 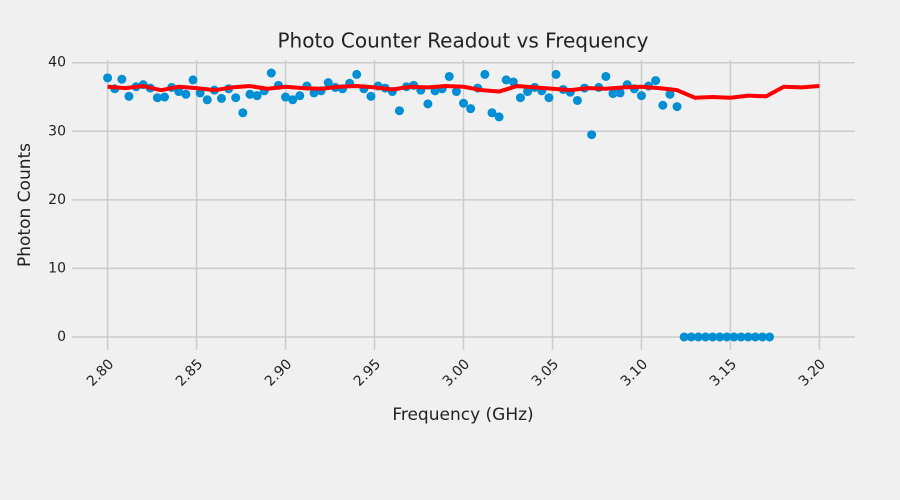 I want to click on line, so click(x=463, y=92).